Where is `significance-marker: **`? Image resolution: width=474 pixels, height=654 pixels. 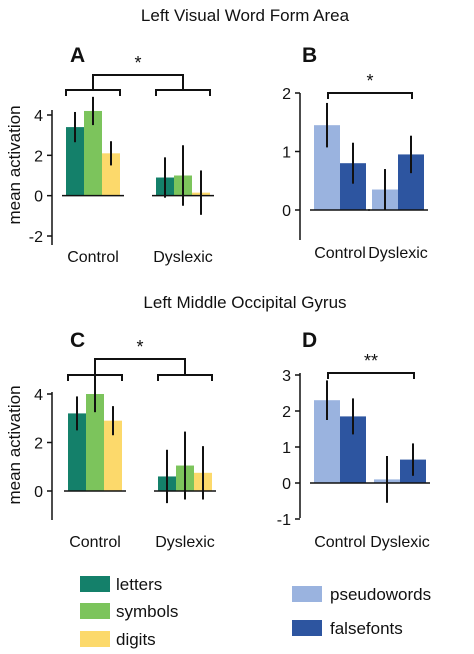
significance-marker: ** is located at coordinates (371, 361).